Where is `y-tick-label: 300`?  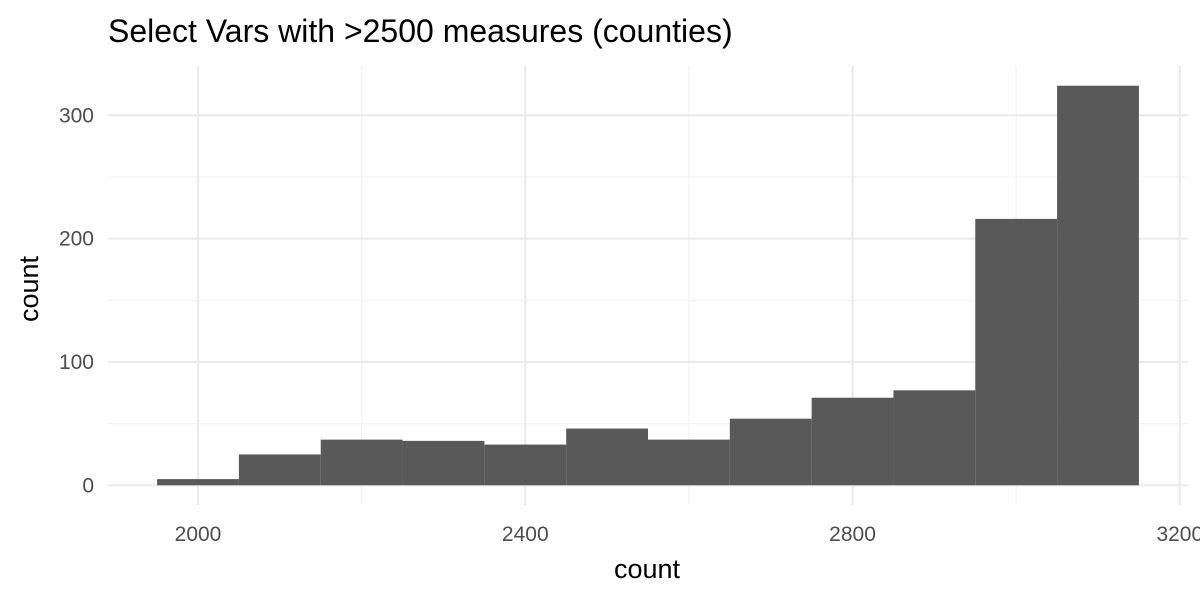 y-tick-label: 300 is located at coordinates (76, 115).